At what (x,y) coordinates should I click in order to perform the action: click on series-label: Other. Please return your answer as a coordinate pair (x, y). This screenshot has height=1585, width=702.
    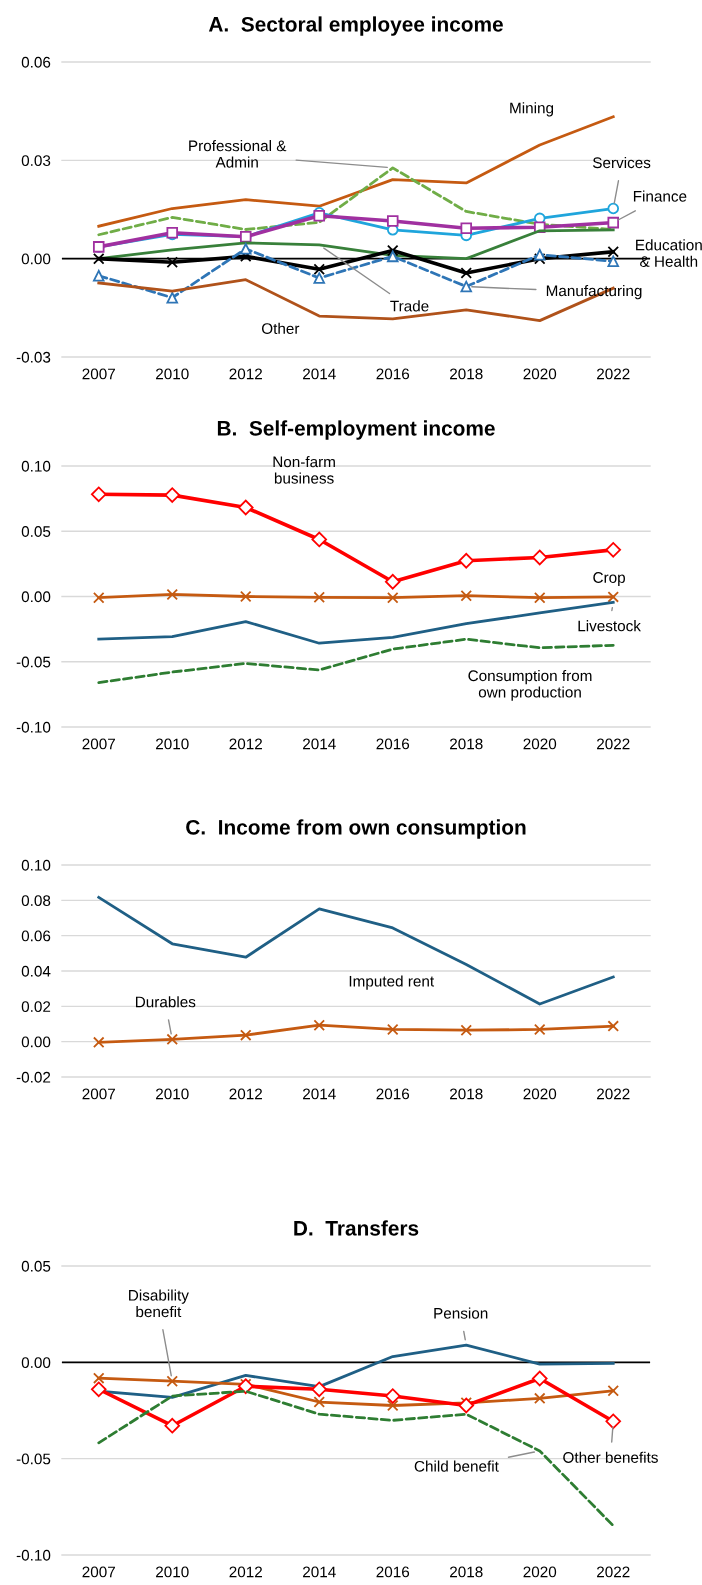
    Looking at the image, I should click on (280, 328).